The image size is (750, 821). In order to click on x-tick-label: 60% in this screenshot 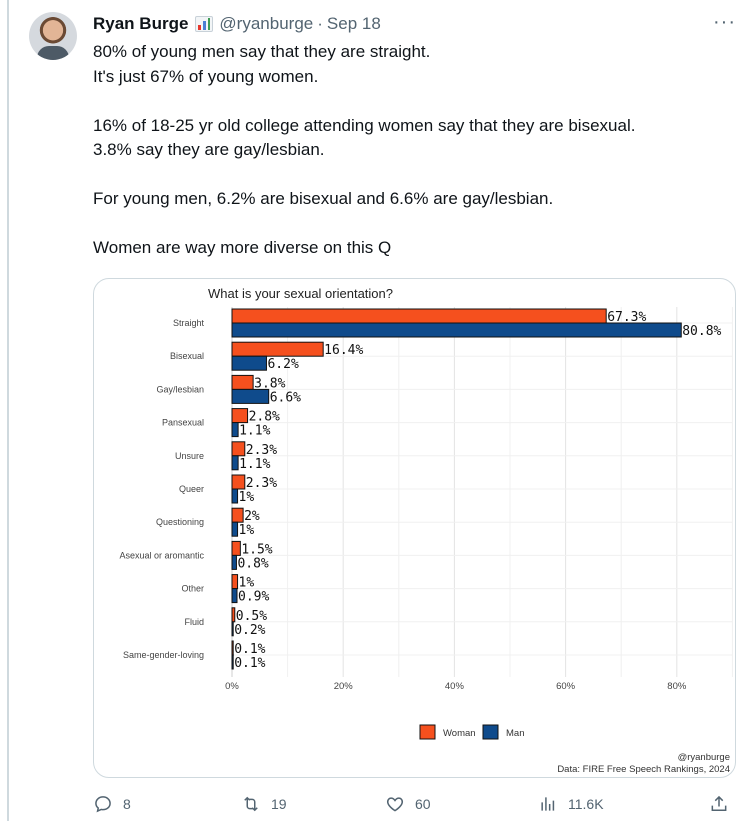, I will do `click(566, 686)`.